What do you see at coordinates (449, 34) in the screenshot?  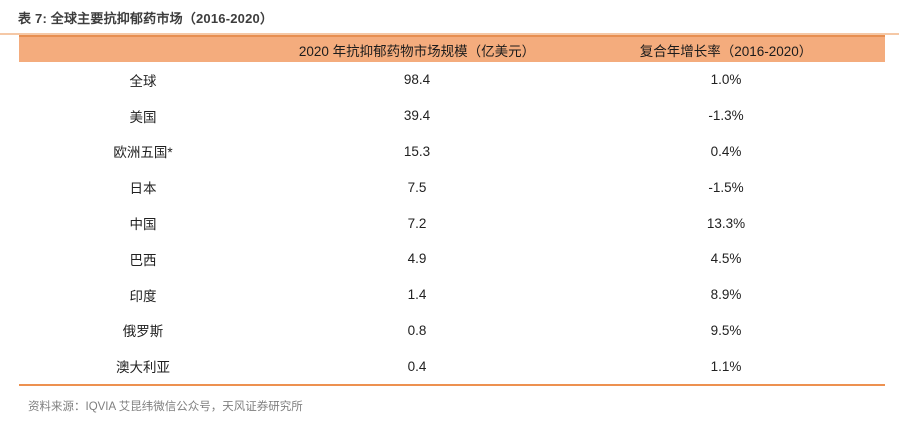 I see `title-underline` at bounding box center [449, 34].